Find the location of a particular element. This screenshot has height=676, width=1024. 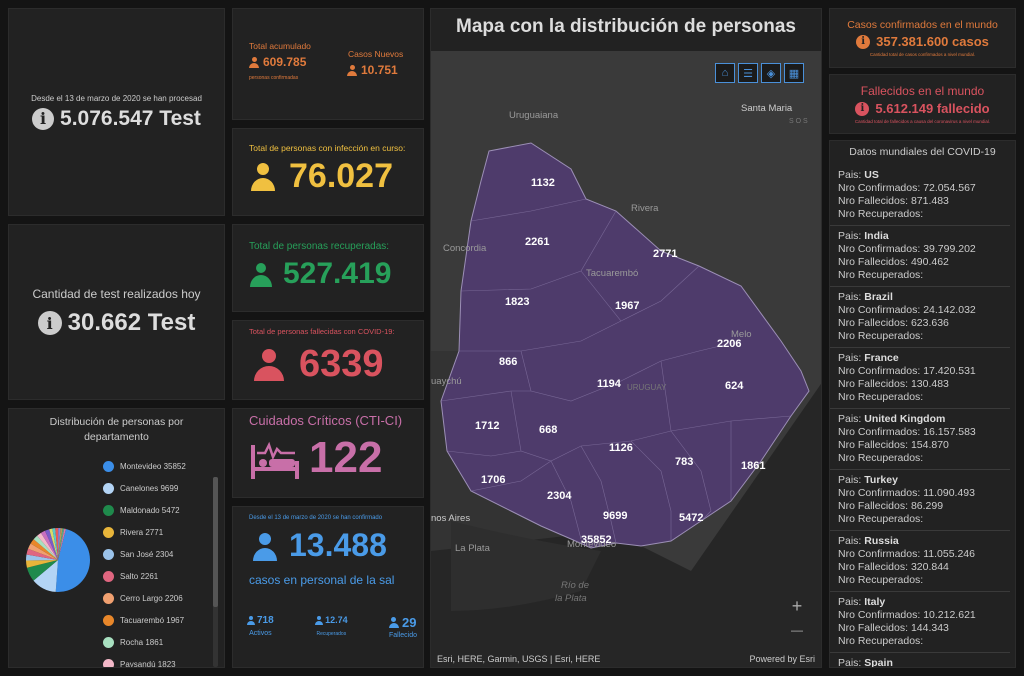

world-deaths-value: 5.612.149 fallecido is located at coordinates (932, 108).